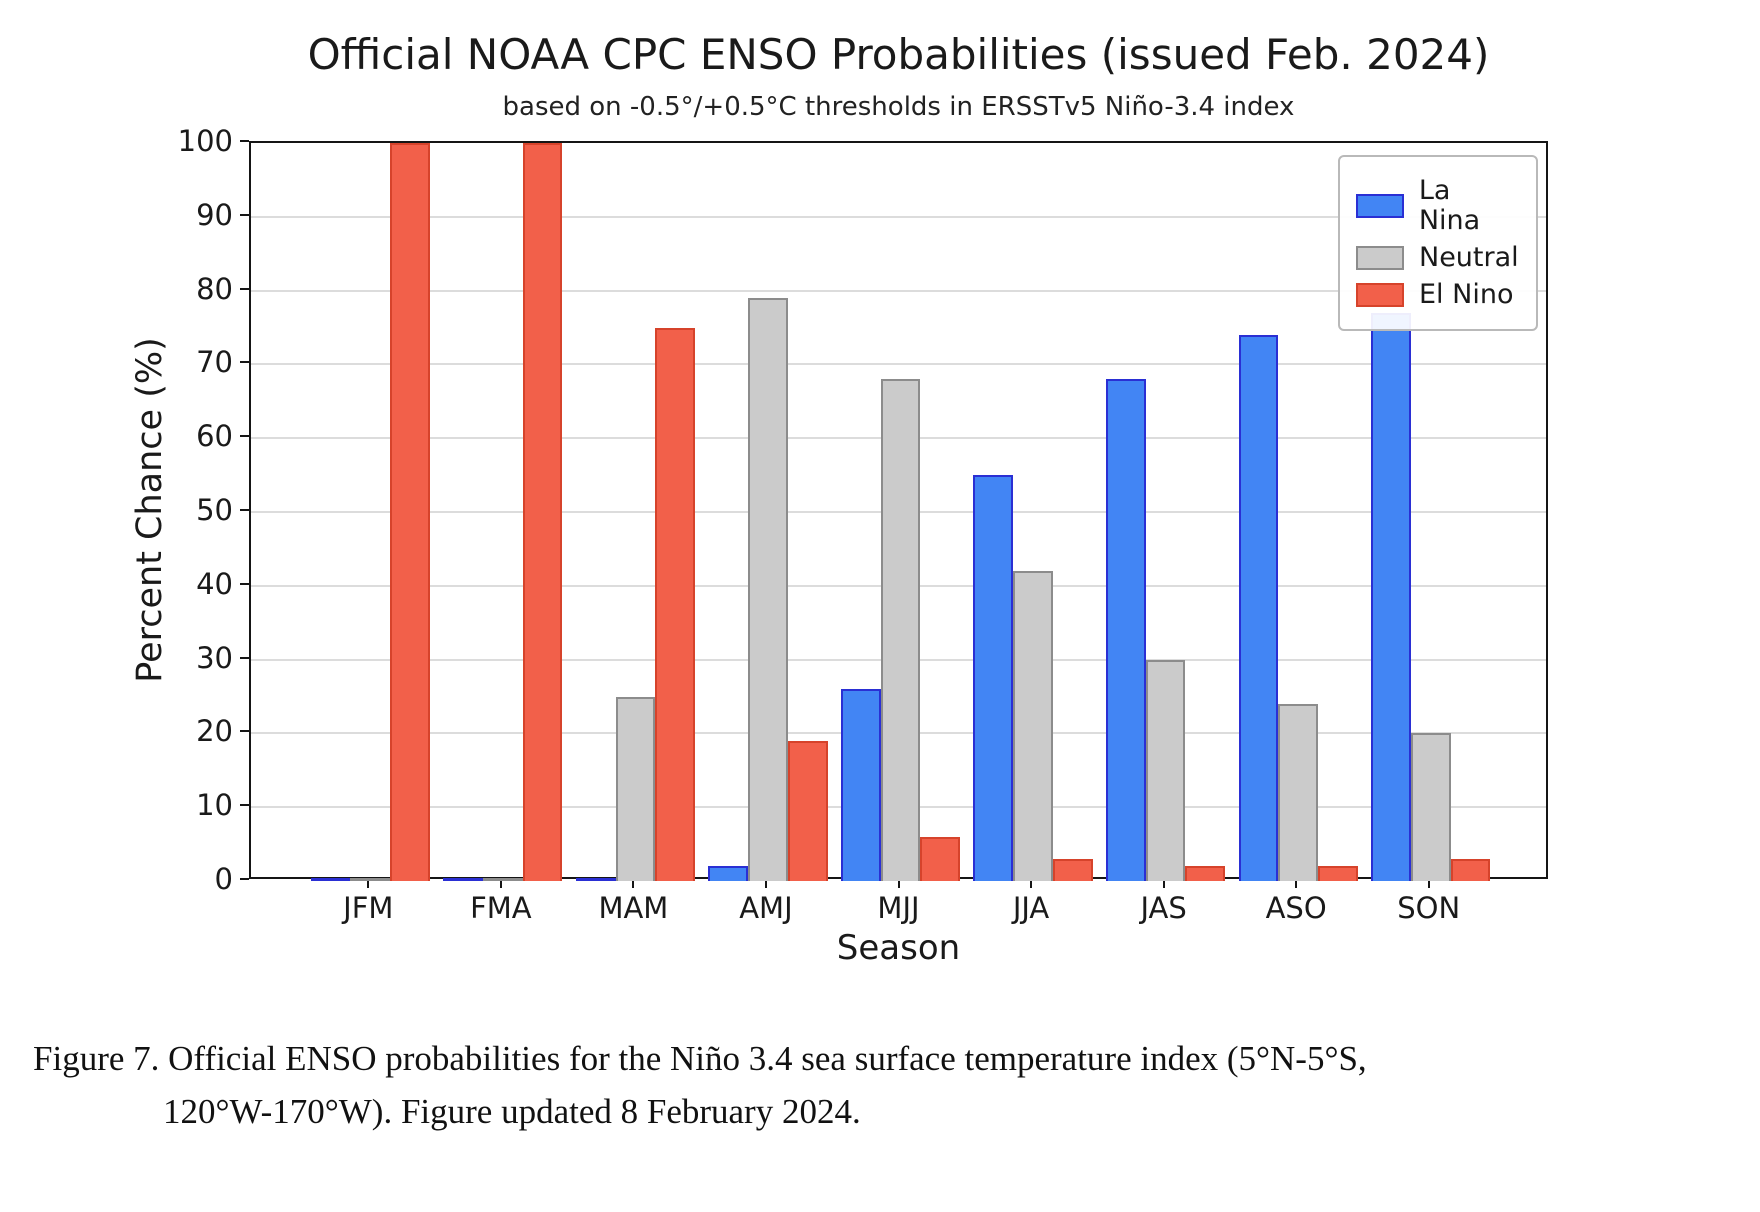  What do you see at coordinates (595, 879) in the screenshot?
I see `bar-la-nina-mam` at bounding box center [595, 879].